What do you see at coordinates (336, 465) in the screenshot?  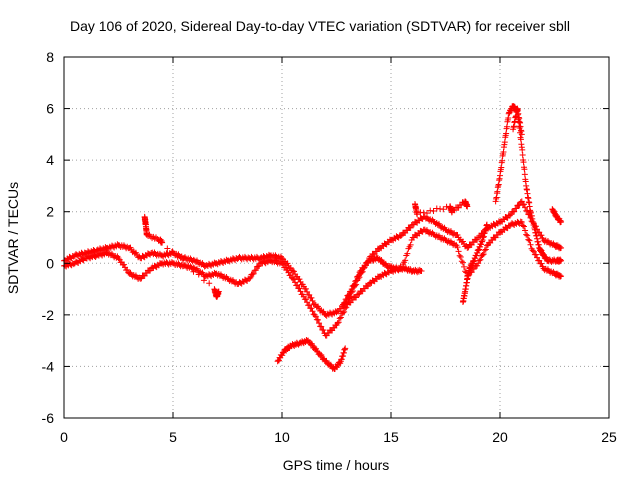 I see `x-axis-label: GPS time / hours` at bounding box center [336, 465].